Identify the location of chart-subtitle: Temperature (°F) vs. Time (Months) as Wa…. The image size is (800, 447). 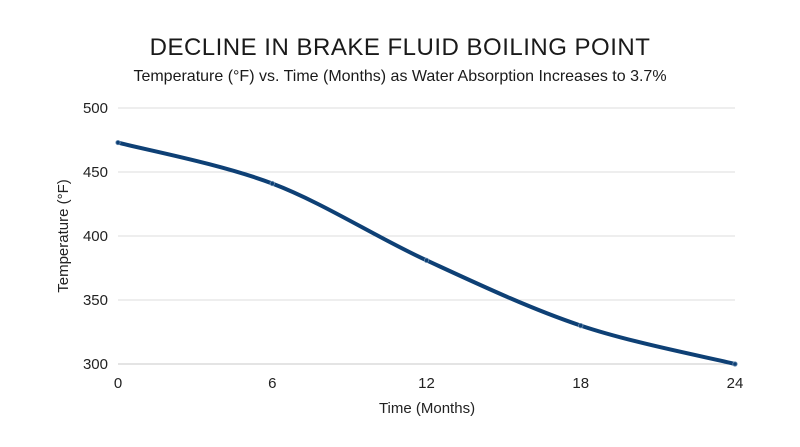
(400, 76).